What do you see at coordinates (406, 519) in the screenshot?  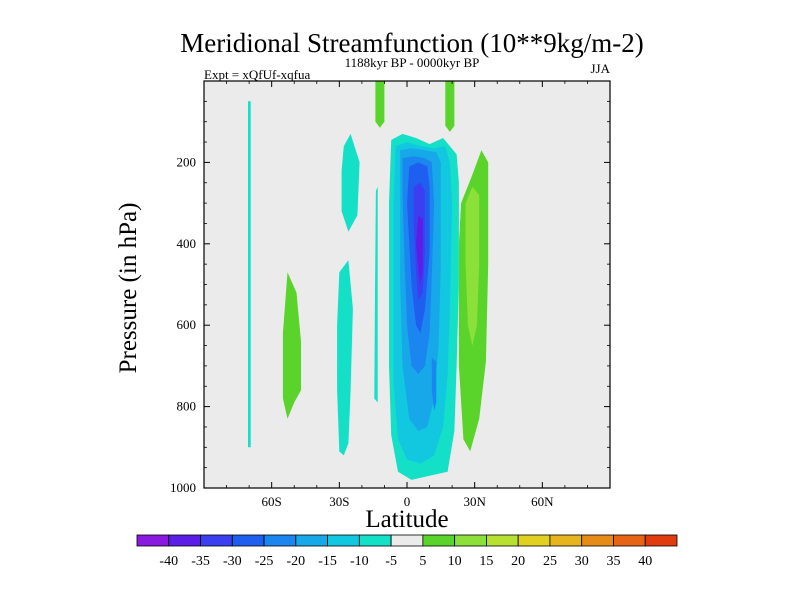 I see `x-axis-label: Latitude` at bounding box center [406, 519].